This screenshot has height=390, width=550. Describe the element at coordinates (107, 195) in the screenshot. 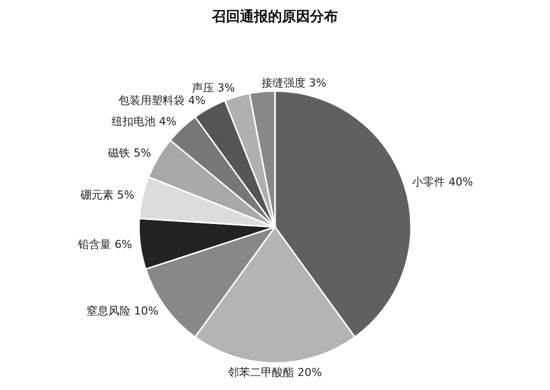

I see `slice-label: 硼元素 5%` at that location.